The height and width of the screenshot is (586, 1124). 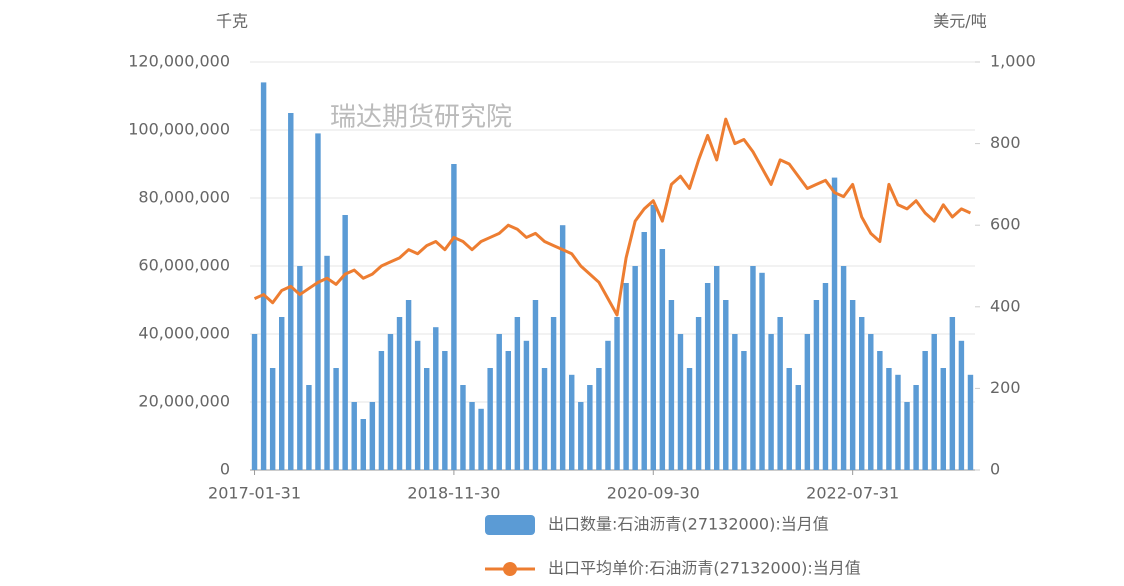 I want to click on y-tick-label: 80,000,000, so click(x=184, y=197).